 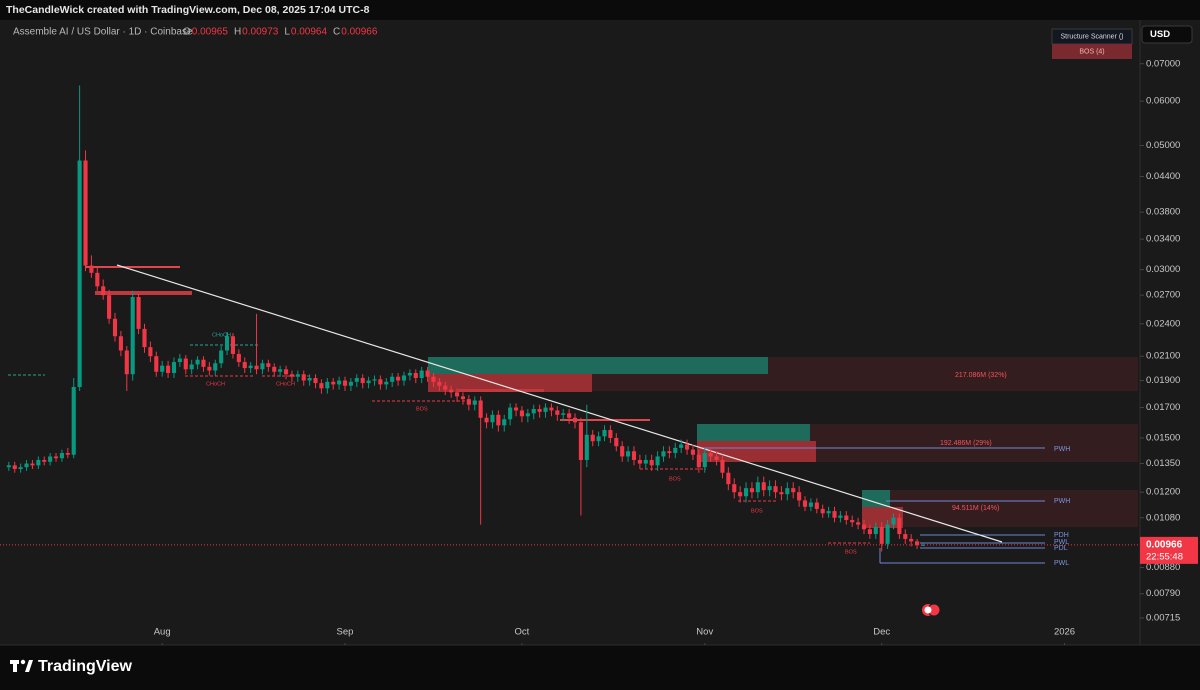 What do you see at coordinates (598, 365) in the screenshot?
I see `demand-zone` at bounding box center [598, 365].